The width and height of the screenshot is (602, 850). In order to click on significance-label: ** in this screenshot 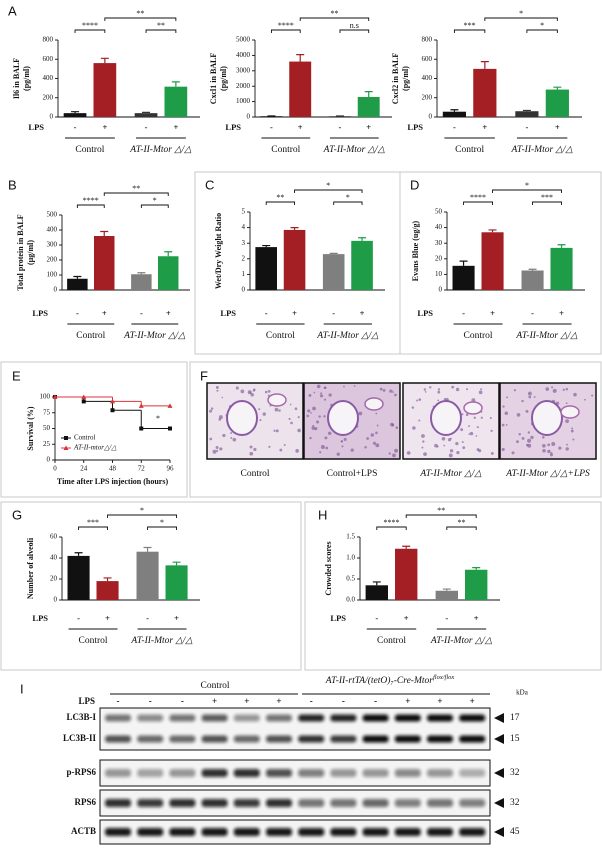, I will do `click(441, 510)`.